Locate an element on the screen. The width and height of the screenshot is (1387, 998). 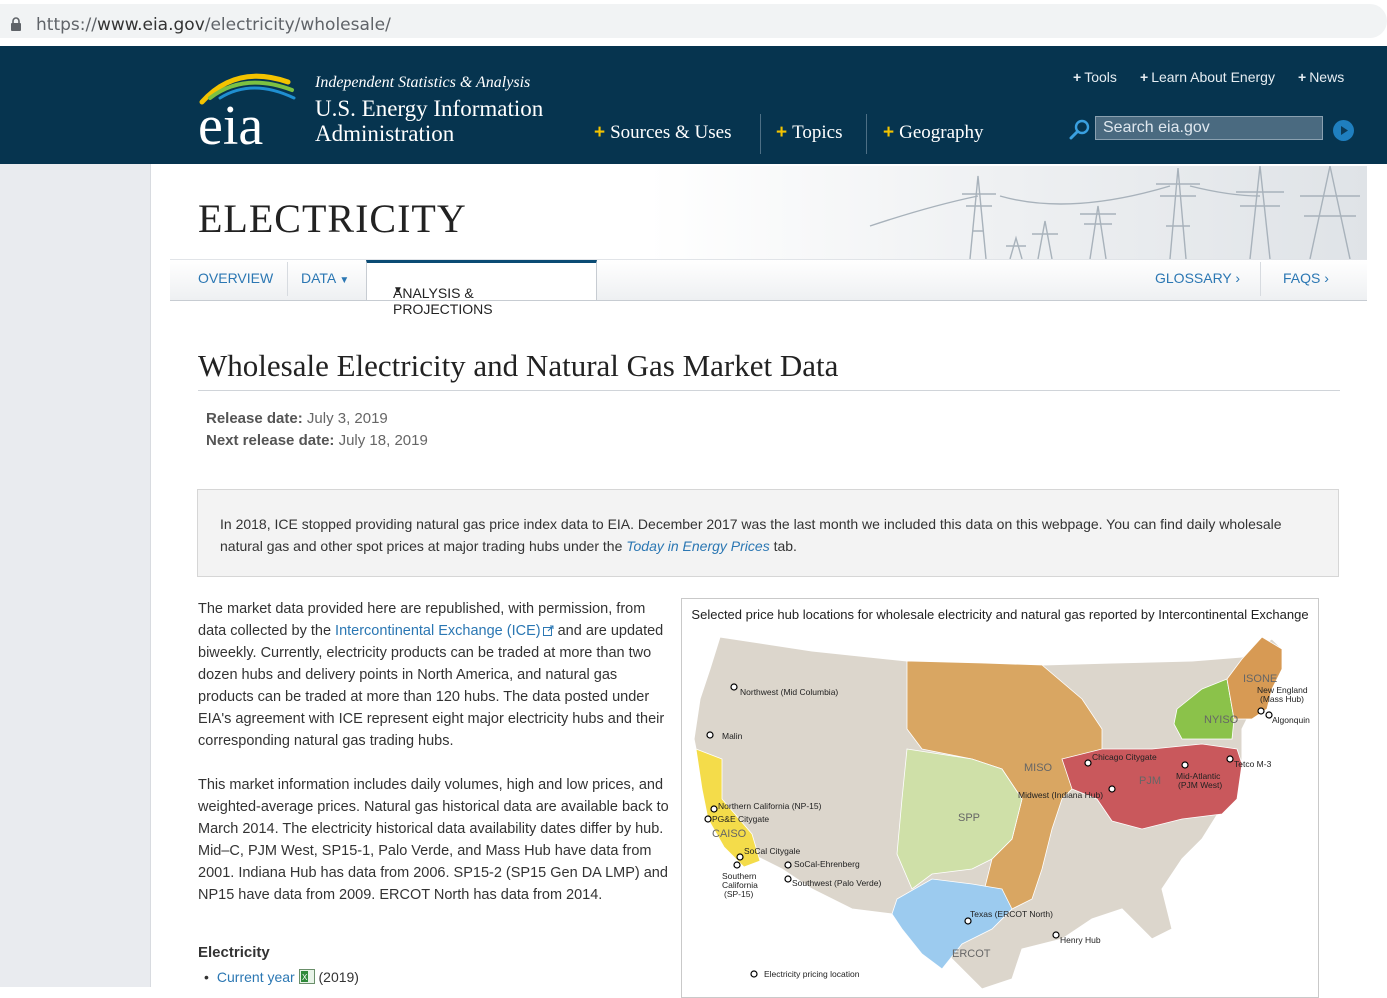
site-header is located at coordinates (693, 105).